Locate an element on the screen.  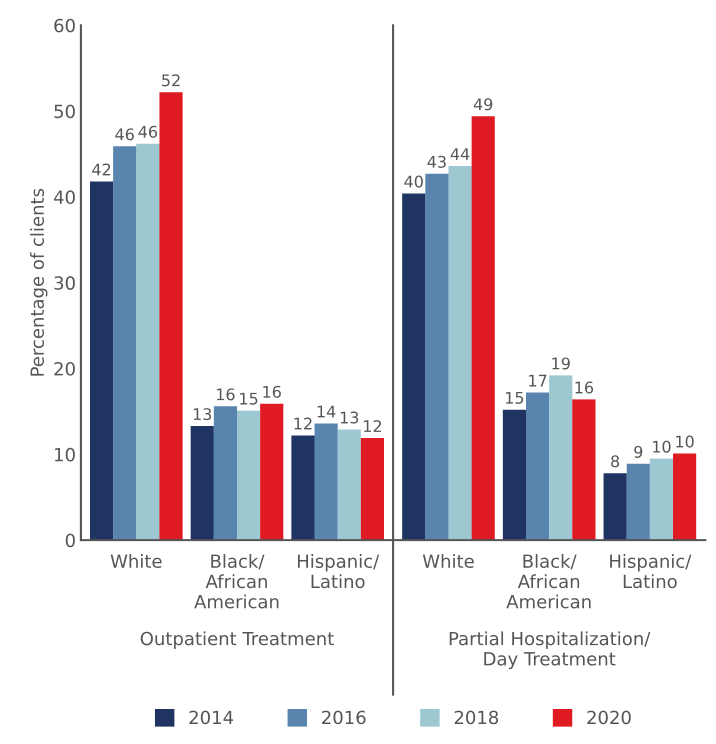
y-tick-label: 30 is located at coordinates (64, 283).